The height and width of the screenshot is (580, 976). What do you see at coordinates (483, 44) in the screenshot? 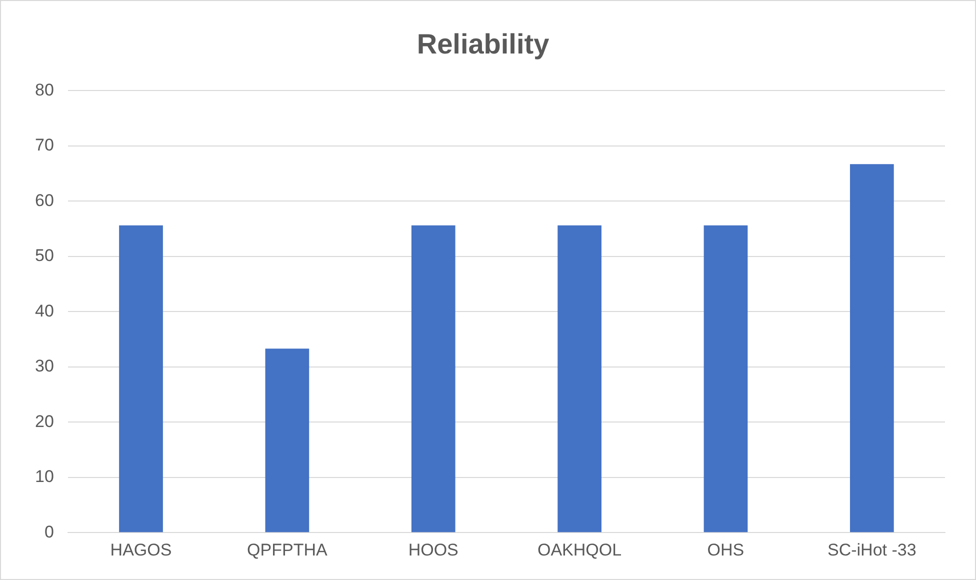
I see `chart-title: Reliability` at bounding box center [483, 44].